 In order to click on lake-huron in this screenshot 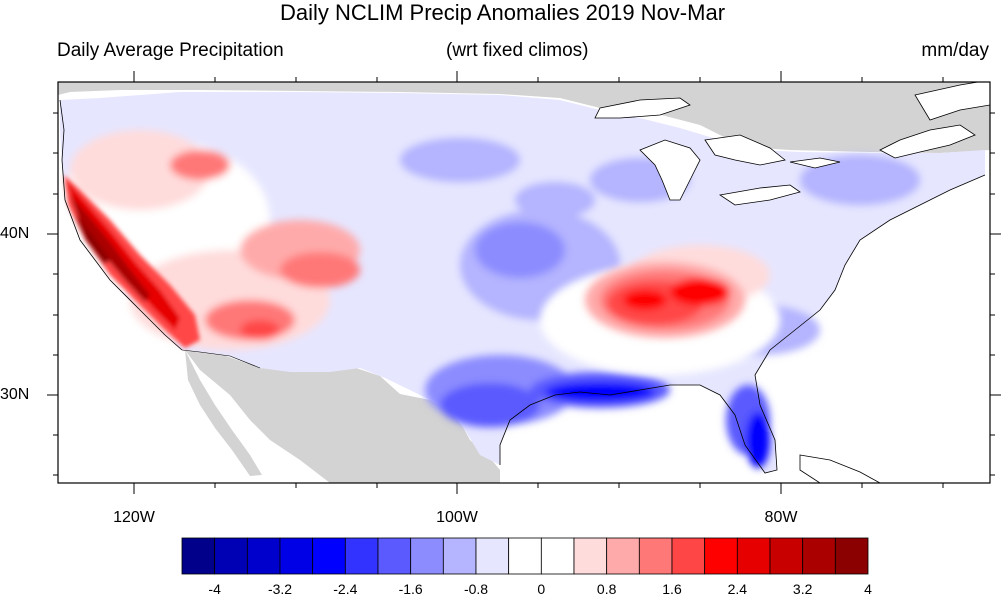, I will do `click(745, 150)`.